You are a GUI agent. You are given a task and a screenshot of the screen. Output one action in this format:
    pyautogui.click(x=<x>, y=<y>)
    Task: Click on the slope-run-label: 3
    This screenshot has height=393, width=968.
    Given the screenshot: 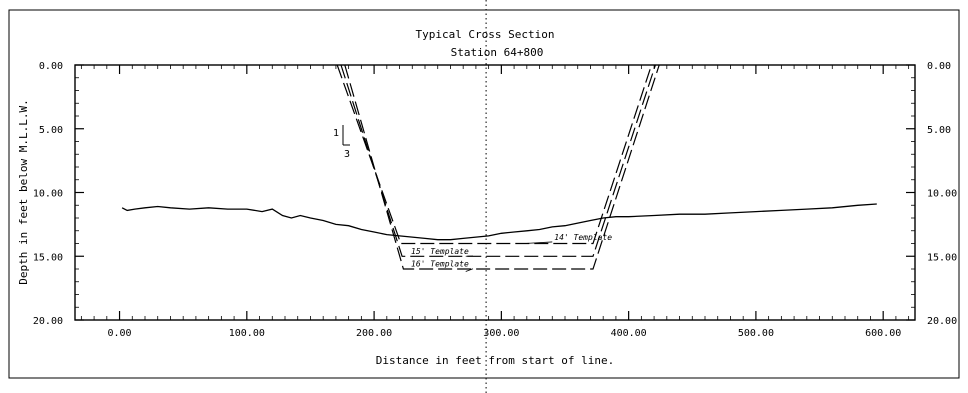 What is the action you would take?
    pyautogui.click(x=347, y=154)
    